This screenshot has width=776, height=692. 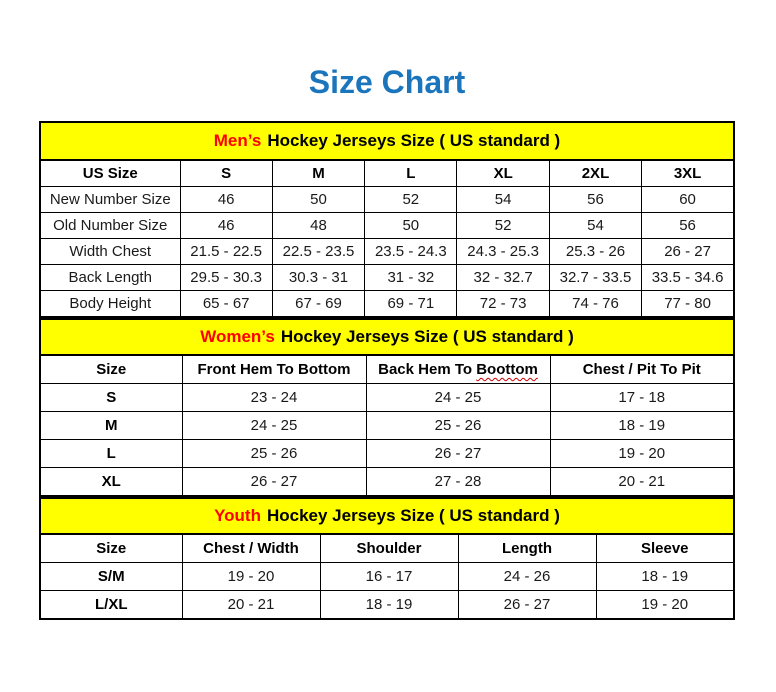 I want to click on page-title: Size Chart, so click(x=387, y=82).